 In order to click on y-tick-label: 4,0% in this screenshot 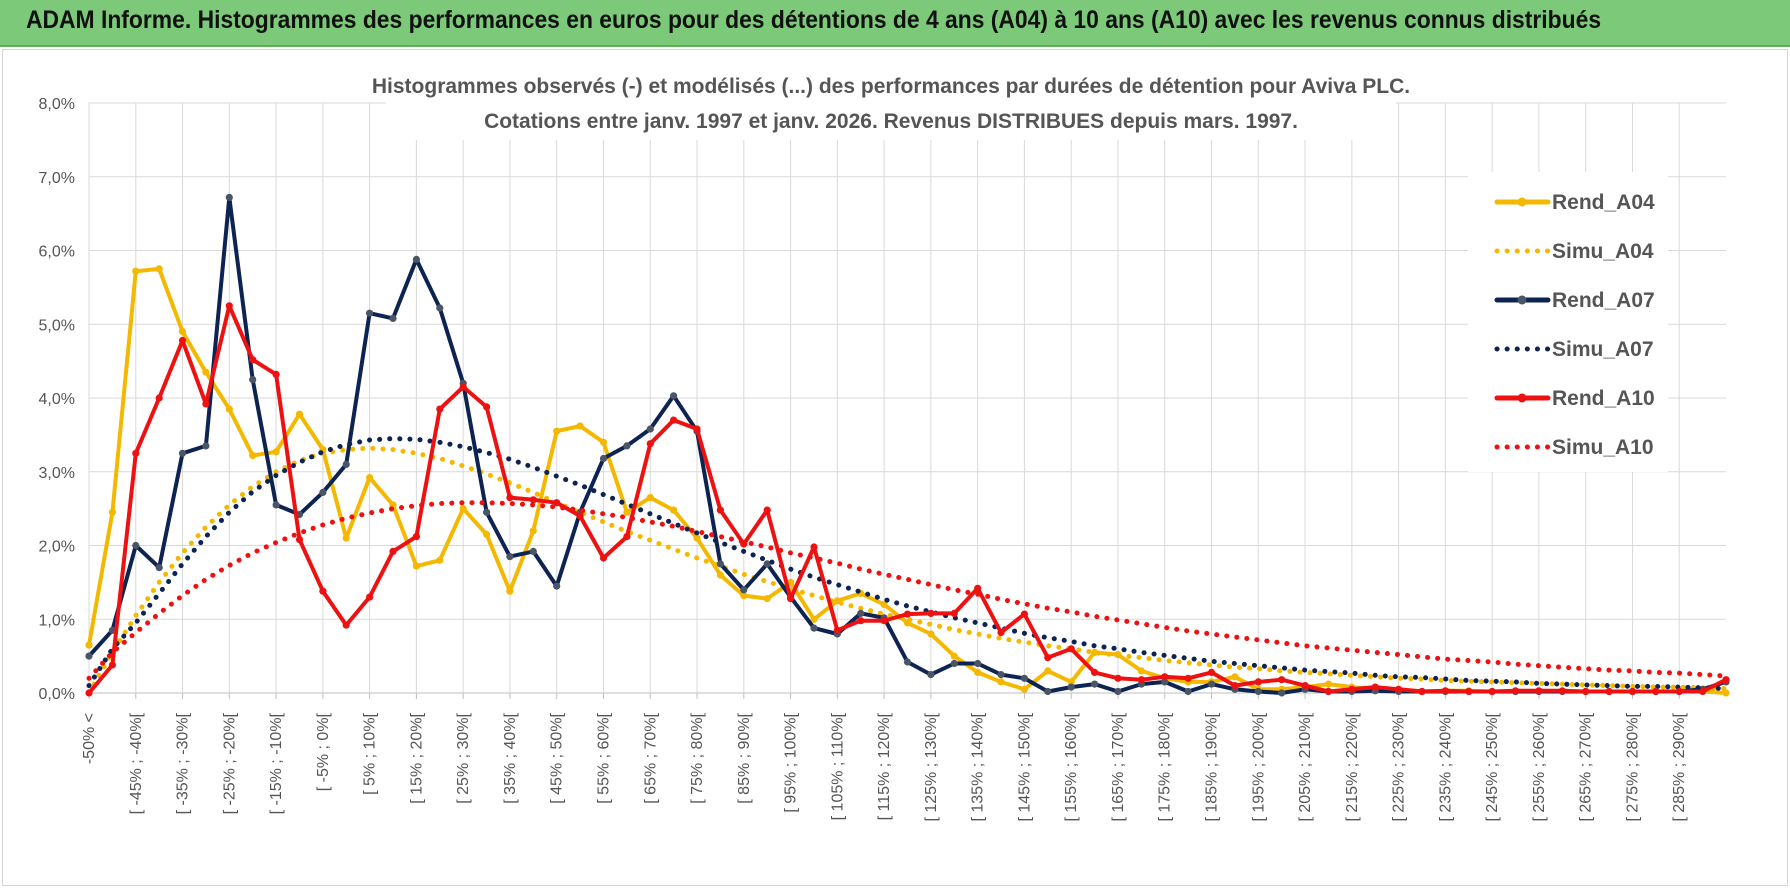, I will do `click(57, 399)`.